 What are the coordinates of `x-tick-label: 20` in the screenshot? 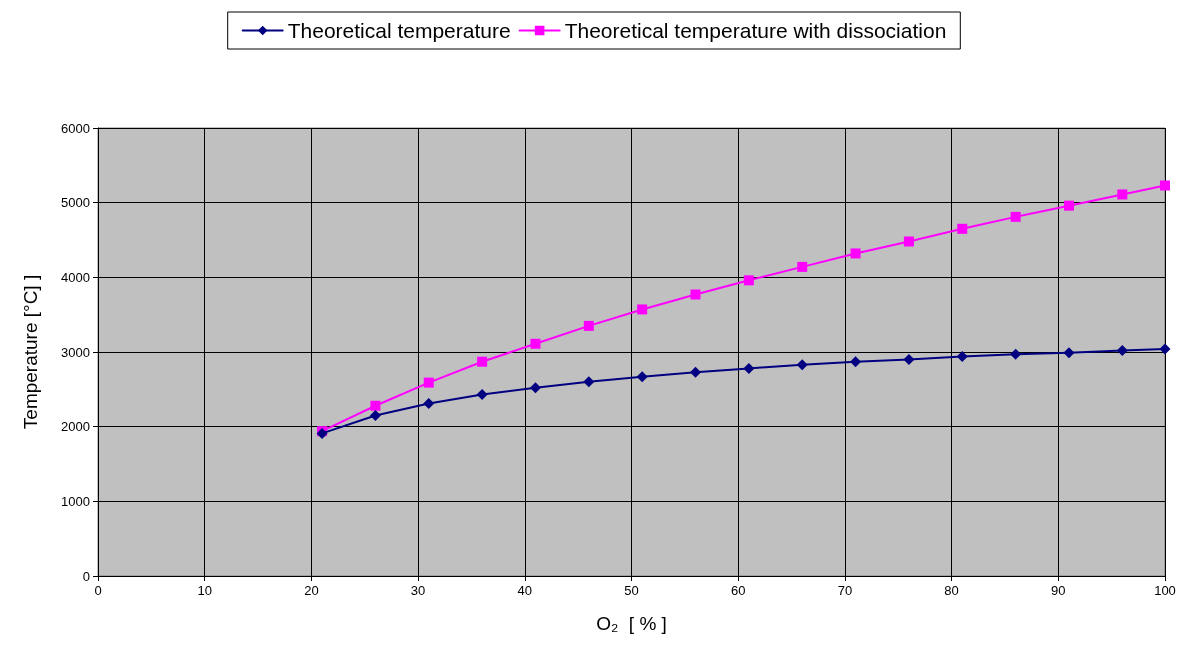 It's located at (311, 590).